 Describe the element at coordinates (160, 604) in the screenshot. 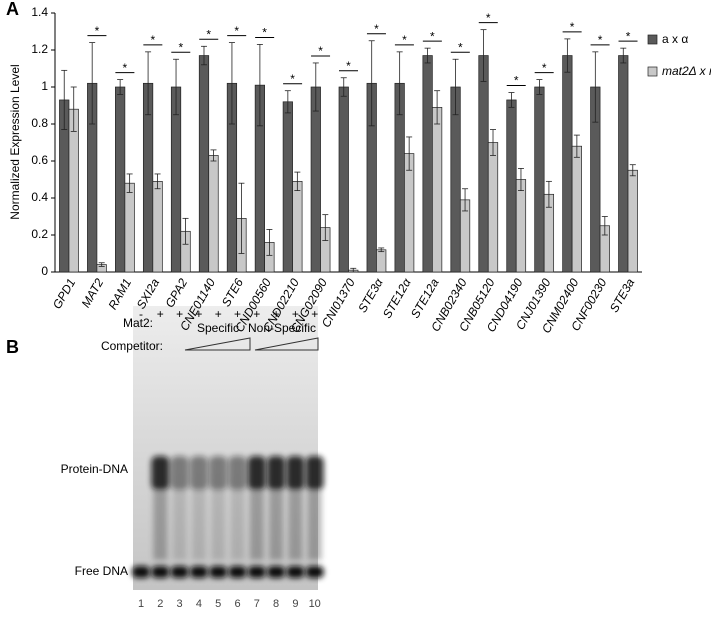

I see `lane-number: 2` at that location.